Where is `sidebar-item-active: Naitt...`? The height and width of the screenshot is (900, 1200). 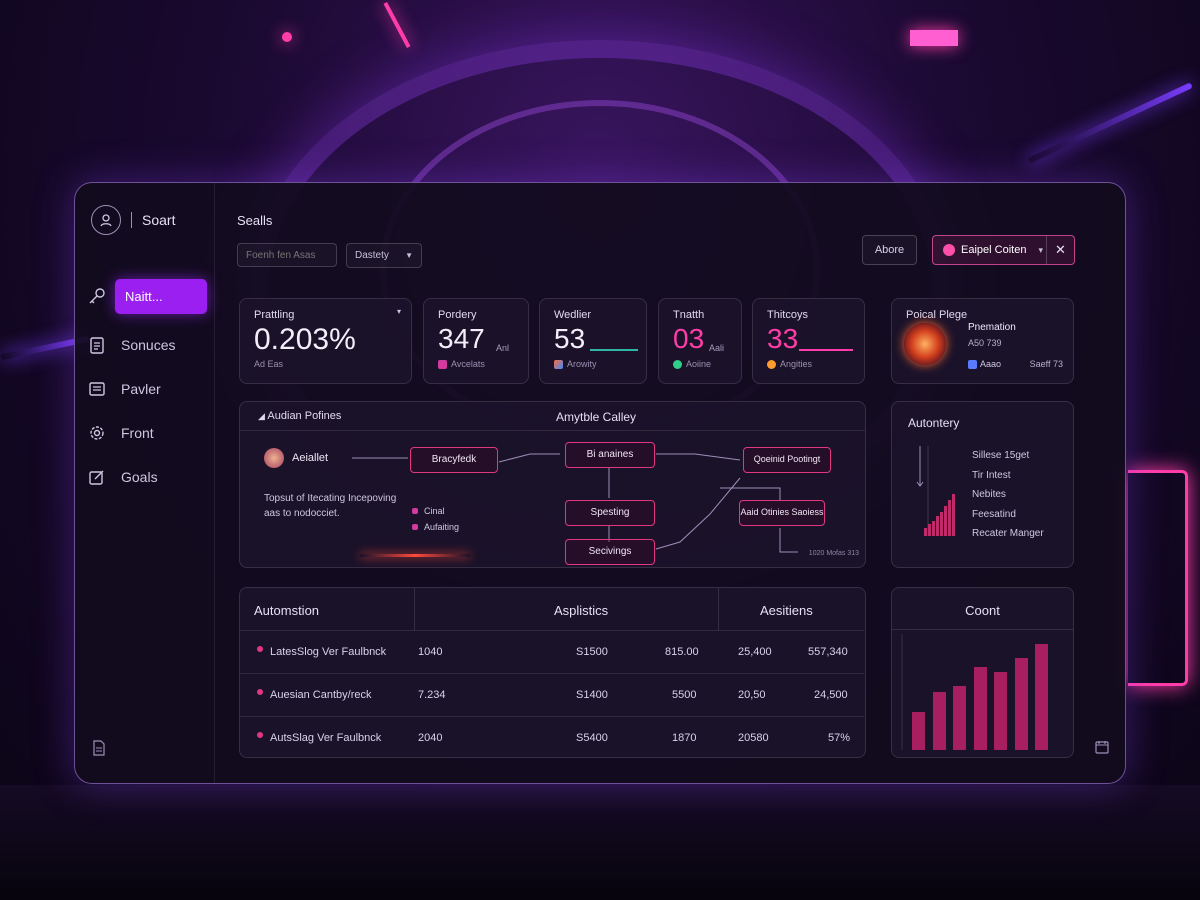 sidebar-item-active: Naitt... is located at coordinates (161, 296).